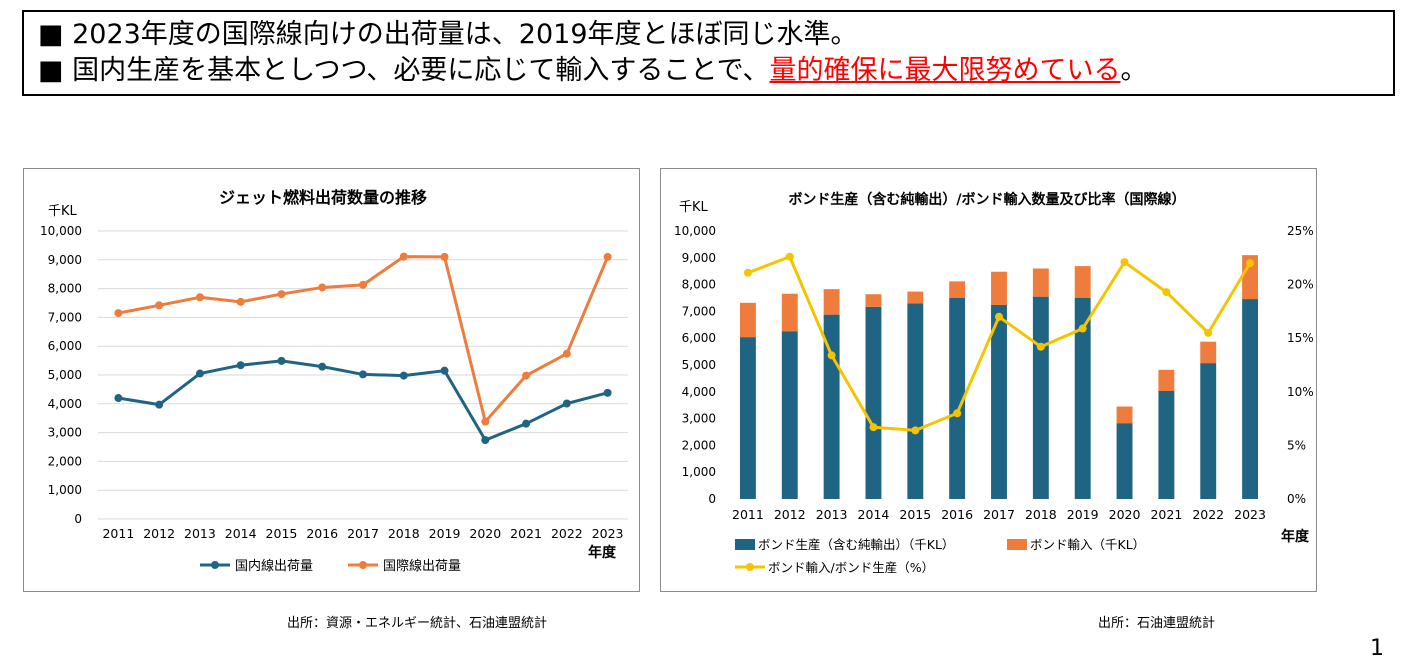 The image size is (1420, 661). Describe the element at coordinates (1134, 70) in the screenshot. I see `headline-line-2-suffix: 。` at that location.